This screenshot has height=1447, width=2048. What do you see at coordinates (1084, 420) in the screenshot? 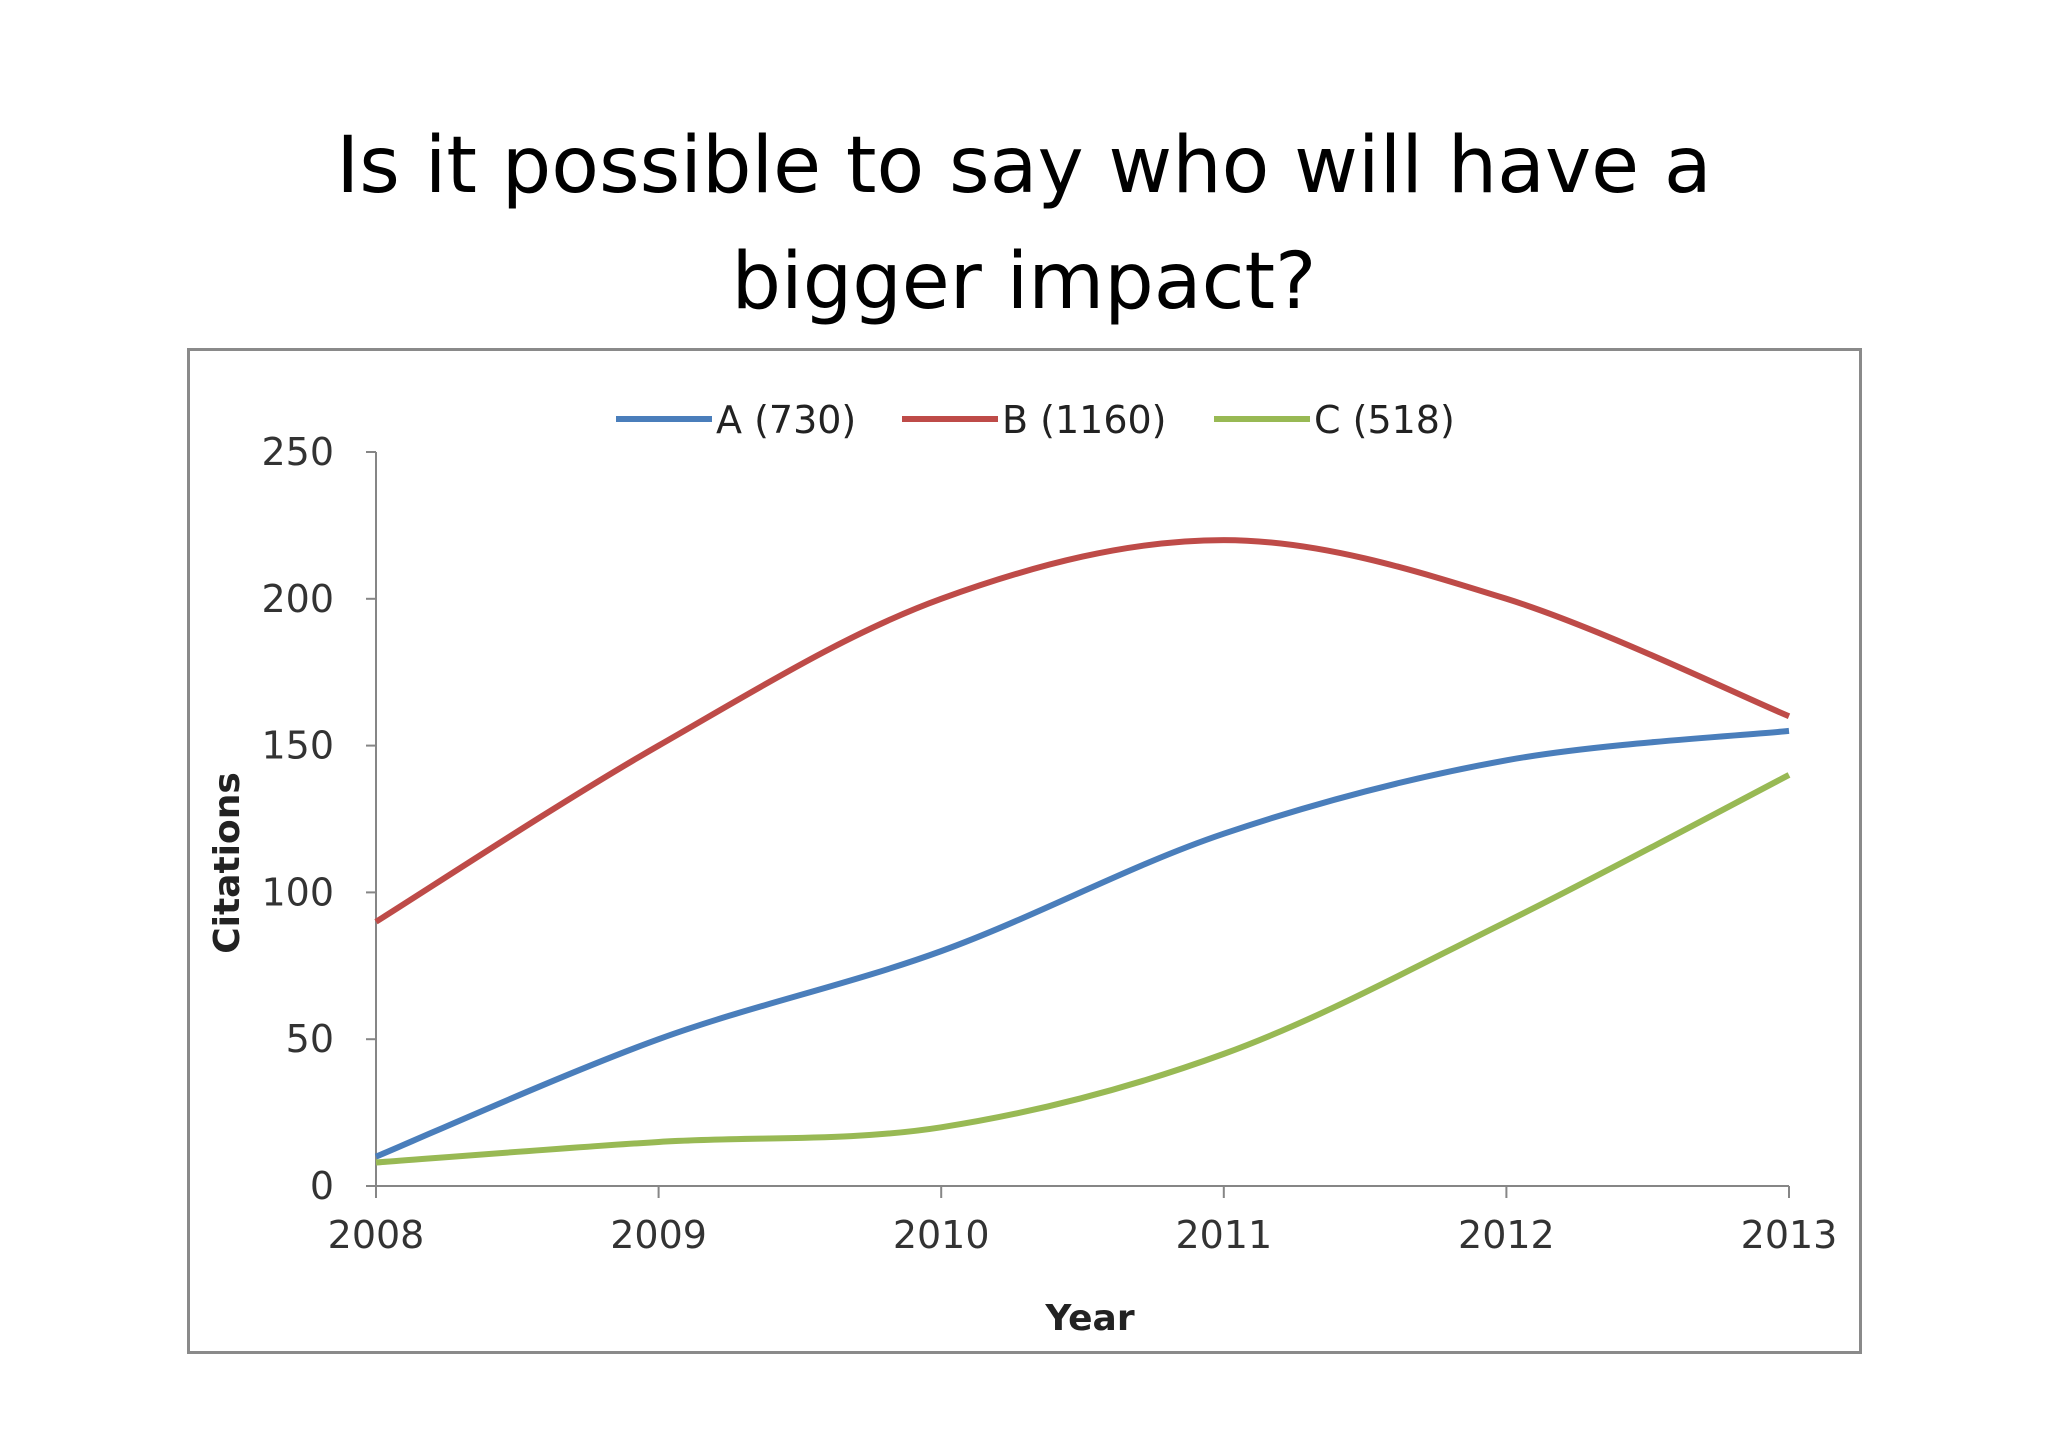
I see `legend-label-2: B (1160)` at bounding box center [1084, 420].